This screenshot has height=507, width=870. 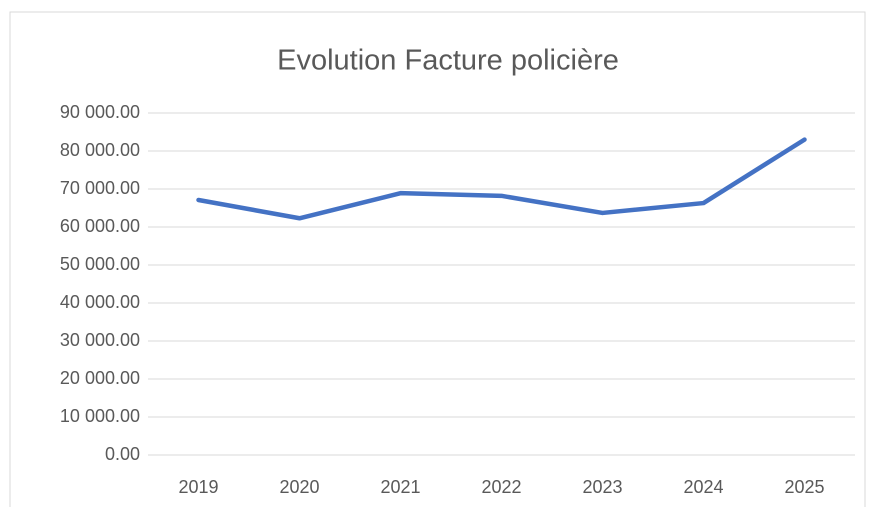 What do you see at coordinates (198, 487) in the screenshot?
I see `x-tick-label: 2019` at bounding box center [198, 487].